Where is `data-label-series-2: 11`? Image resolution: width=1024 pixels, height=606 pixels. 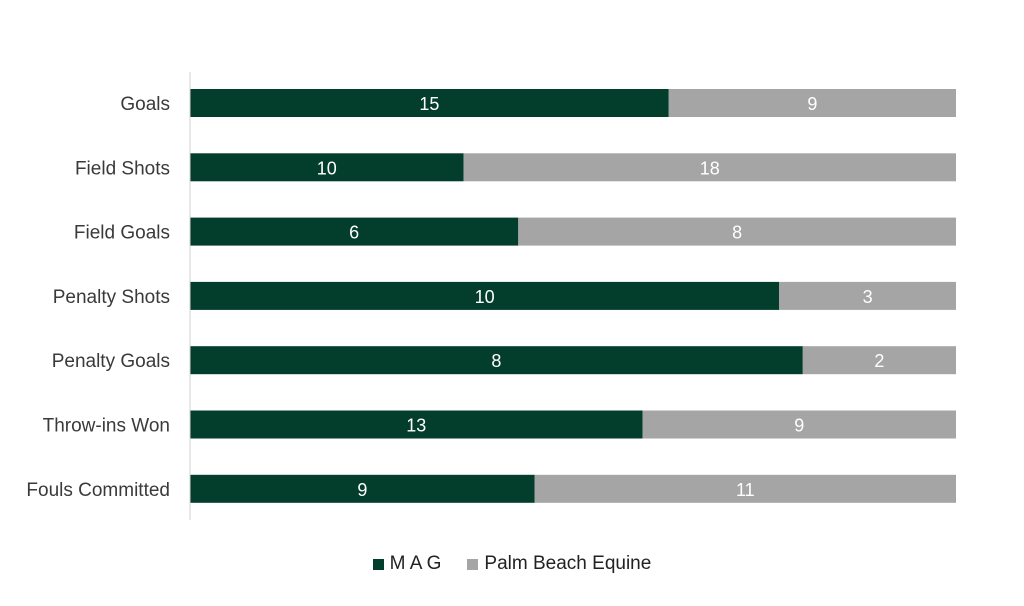 data-label-series-2: 11 is located at coordinates (745, 490).